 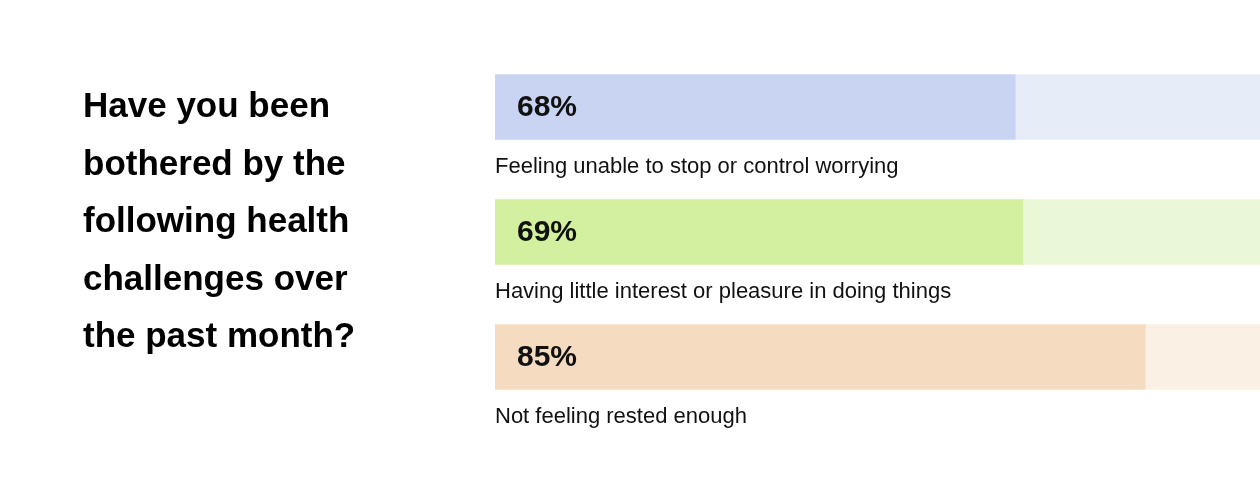 I want to click on y-tick-label: Having little interest or pleasure in doing things, so click(x=723, y=290).